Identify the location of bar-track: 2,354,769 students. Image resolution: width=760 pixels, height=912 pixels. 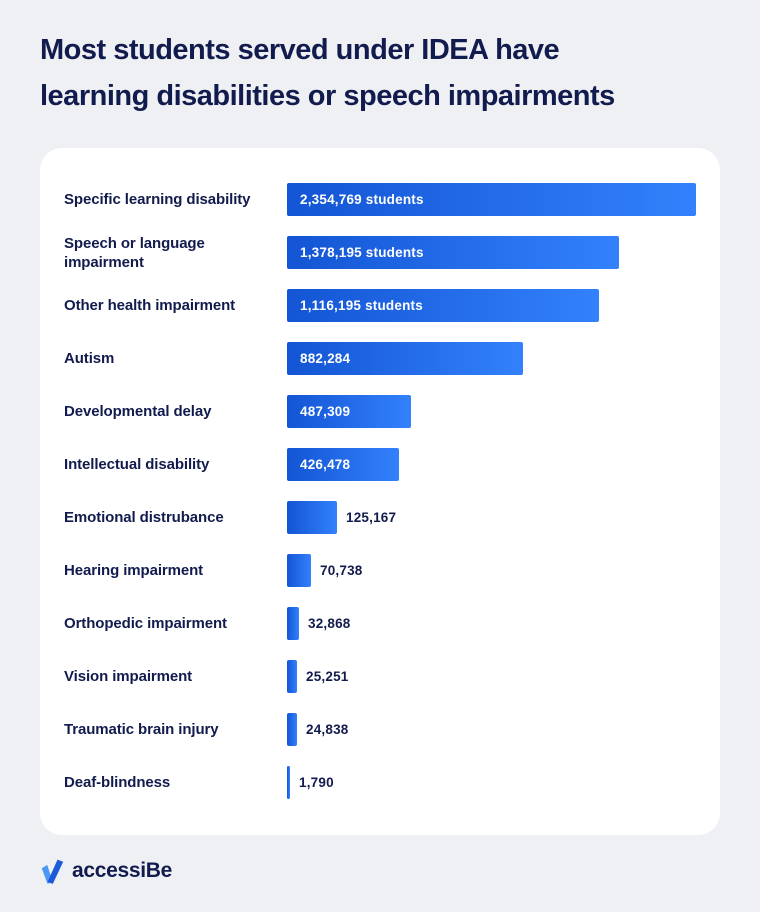
(491, 199).